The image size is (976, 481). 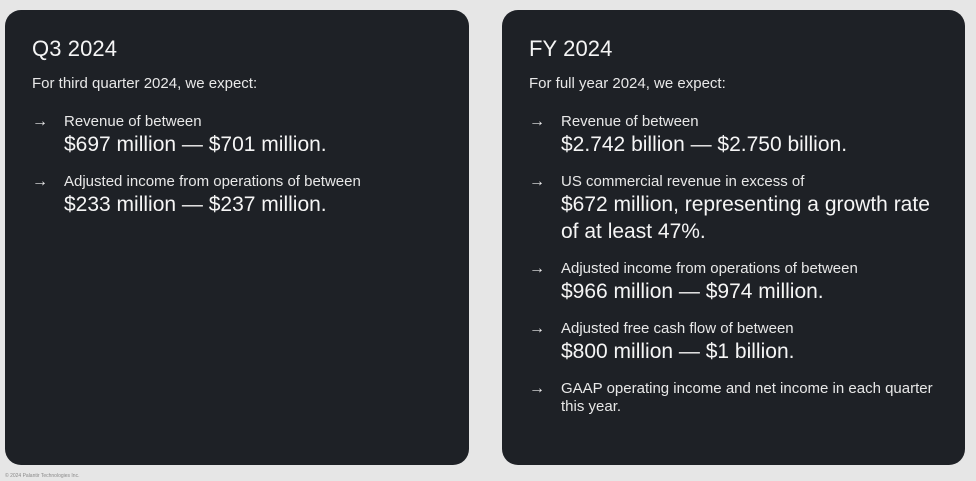 What do you see at coordinates (704, 144) in the screenshot?
I see `fy-item-value: $2.742 billion — $2.750 billion.` at bounding box center [704, 144].